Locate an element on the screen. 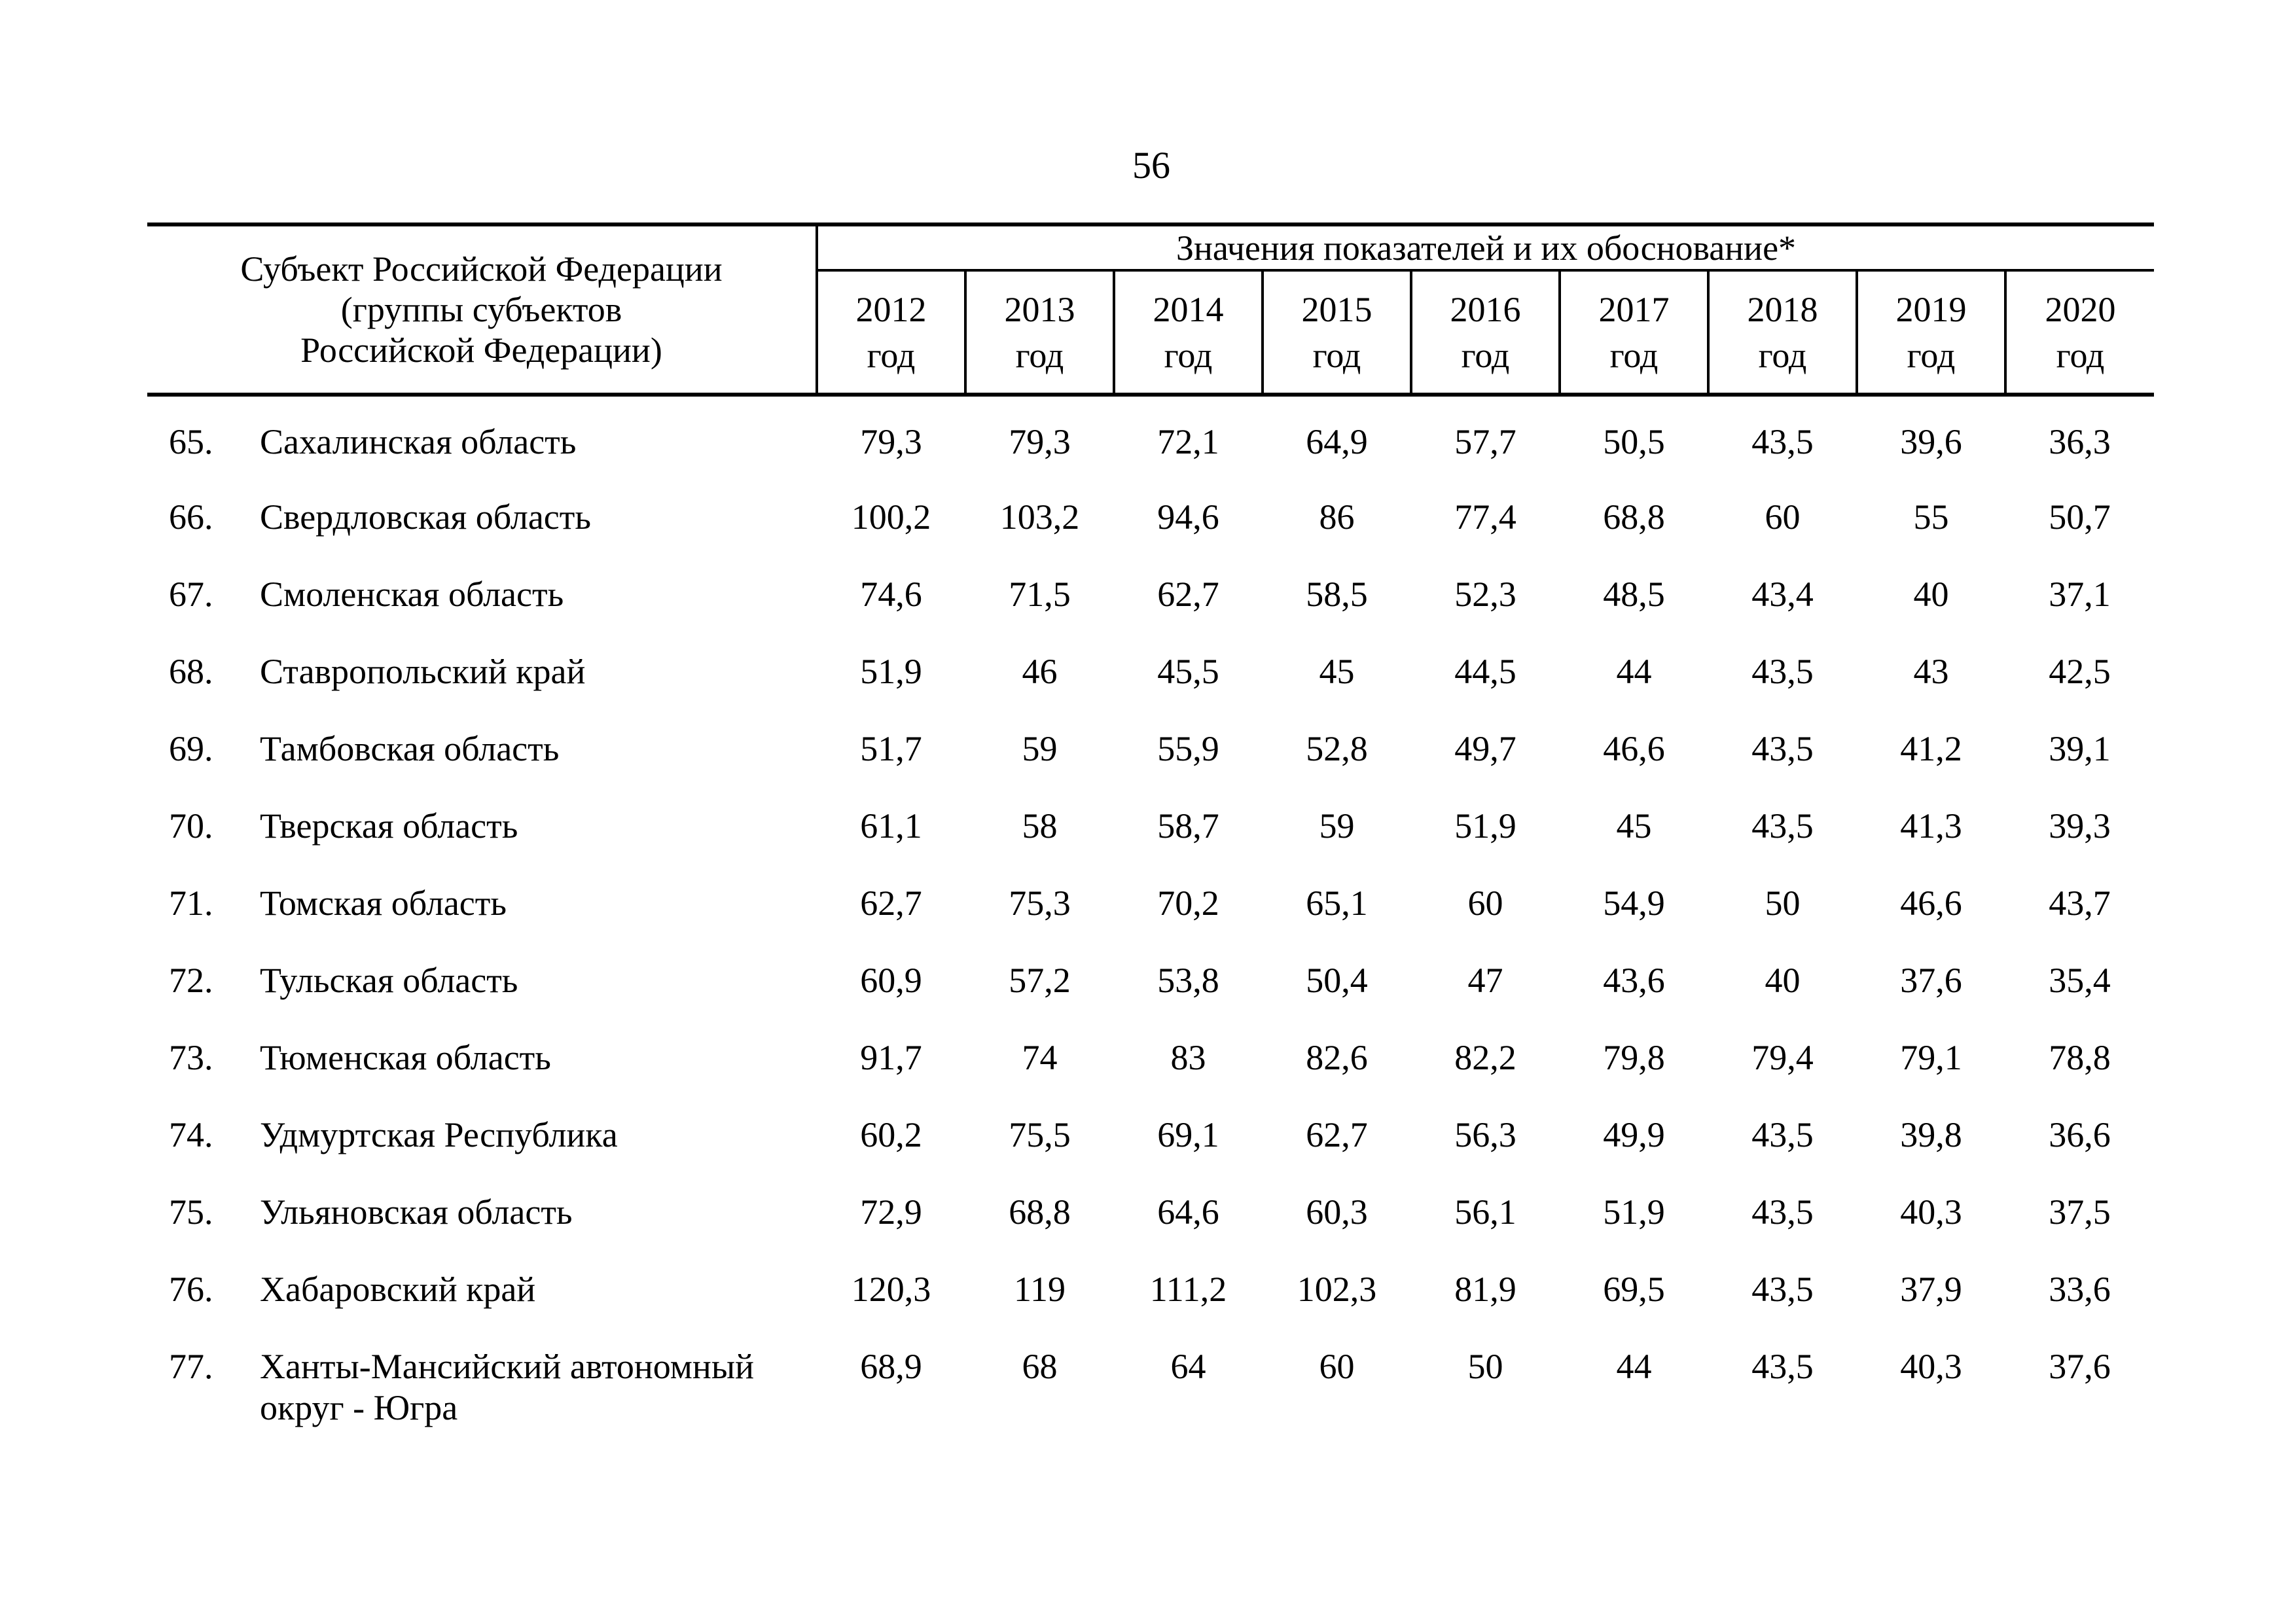  value-cell: 48,5 is located at coordinates (1634, 594).